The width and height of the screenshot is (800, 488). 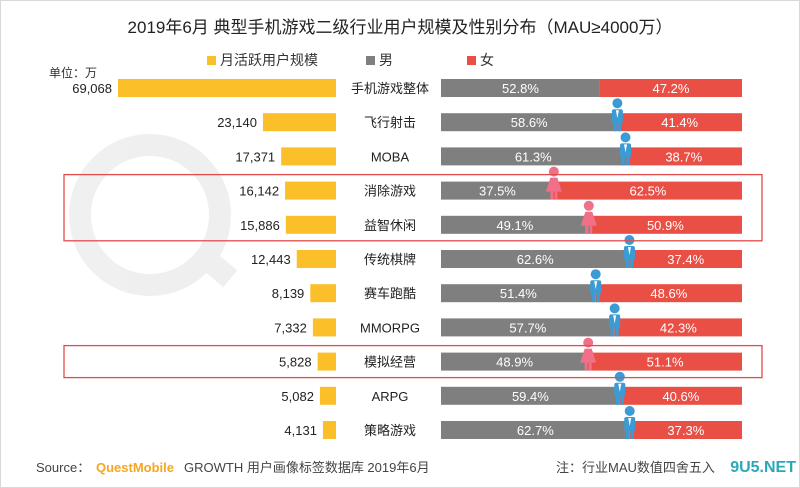 I want to click on female-pct-label-0: 47.2%, so click(x=671, y=88).